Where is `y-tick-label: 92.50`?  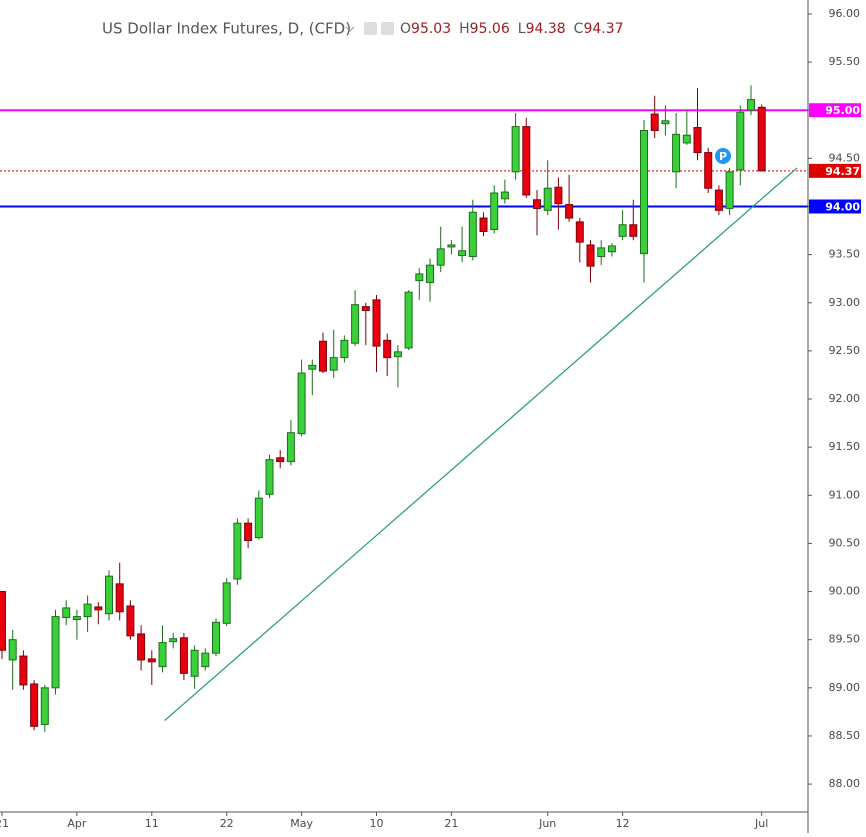
y-tick-label: 92.50 is located at coordinates (845, 350).